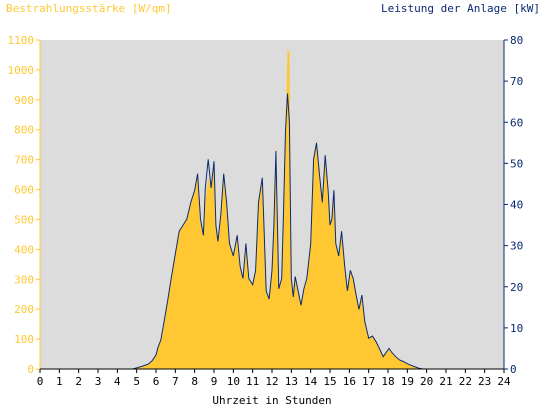  What do you see at coordinates (504, 381) in the screenshot?
I see `x-tick-label: 24` at bounding box center [504, 381].